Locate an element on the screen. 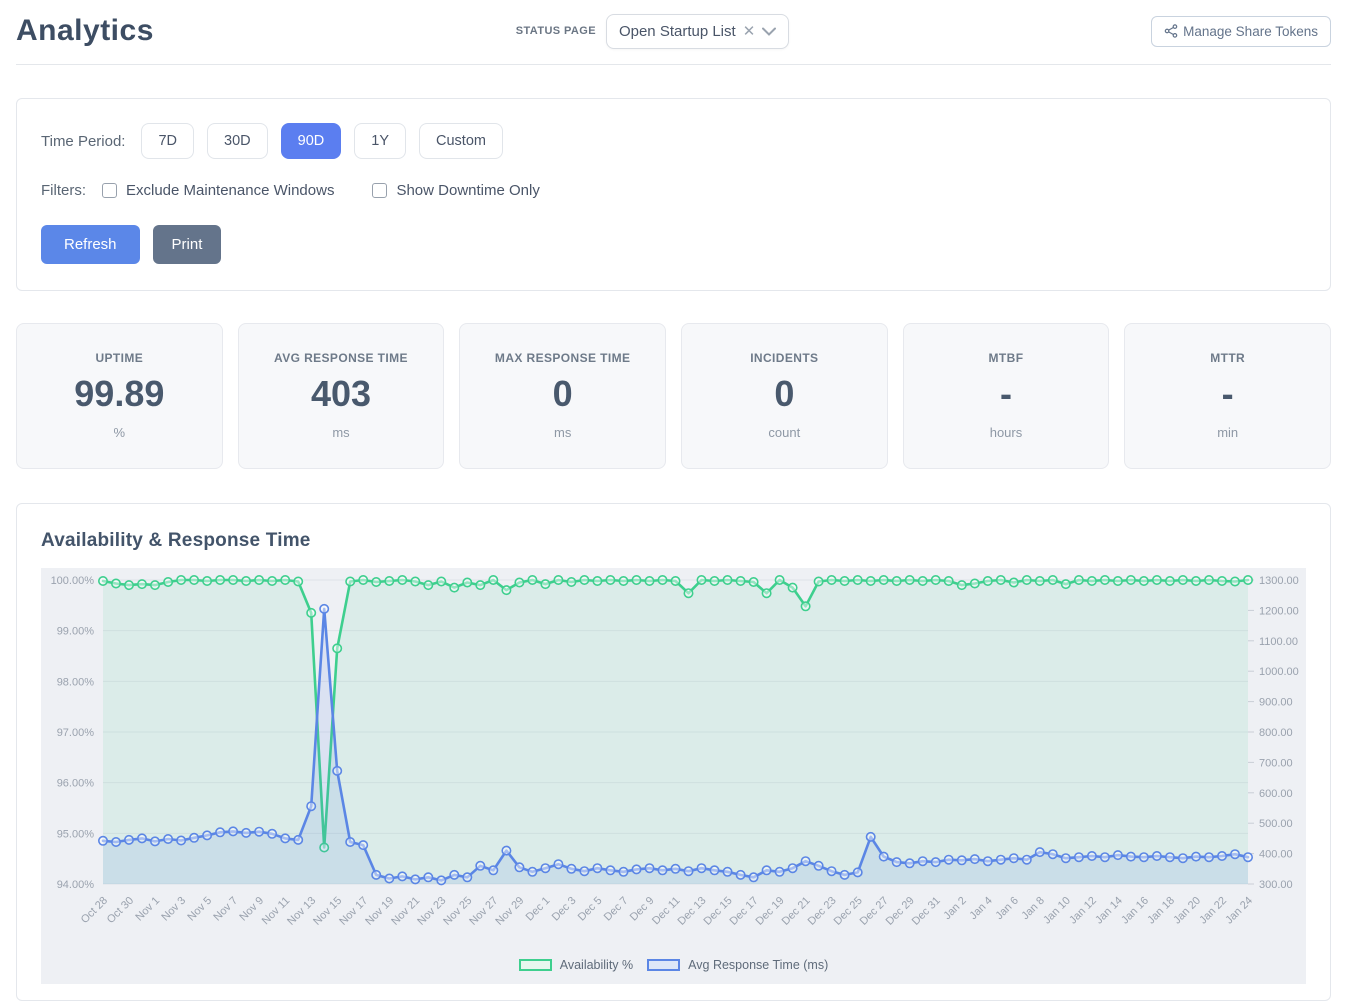  exclude-maintenance-checkbox is located at coordinates (109, 190).